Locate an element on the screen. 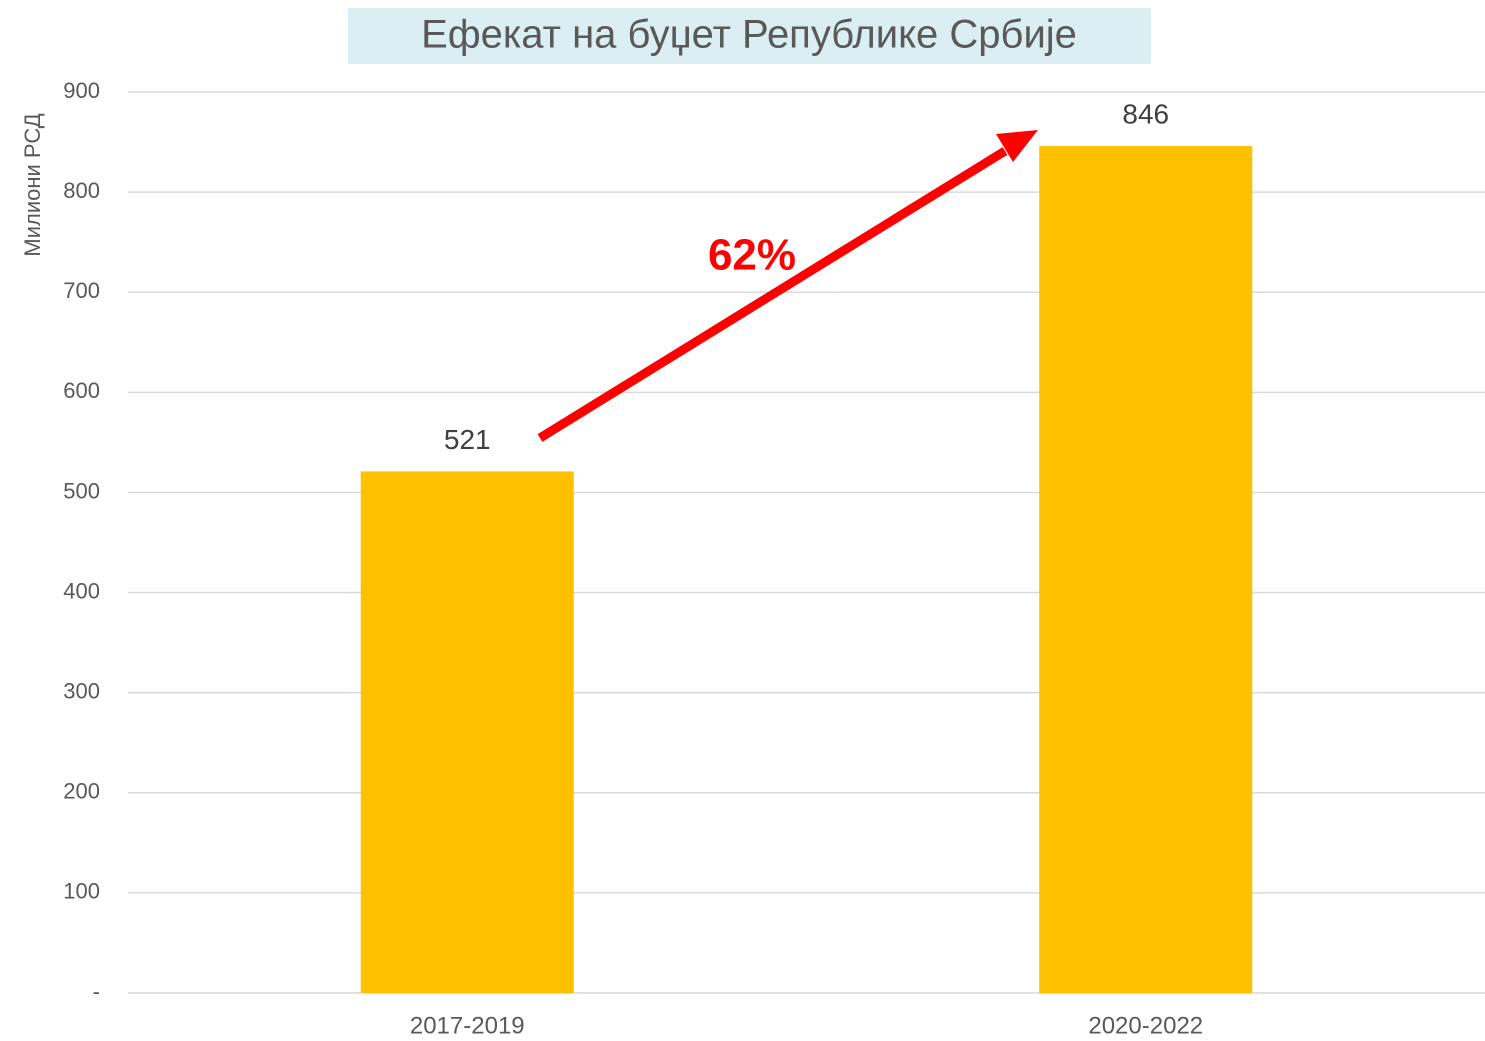  chart-title: Ефекат на буџет Републике Србије is located at coordinates (749, 35).